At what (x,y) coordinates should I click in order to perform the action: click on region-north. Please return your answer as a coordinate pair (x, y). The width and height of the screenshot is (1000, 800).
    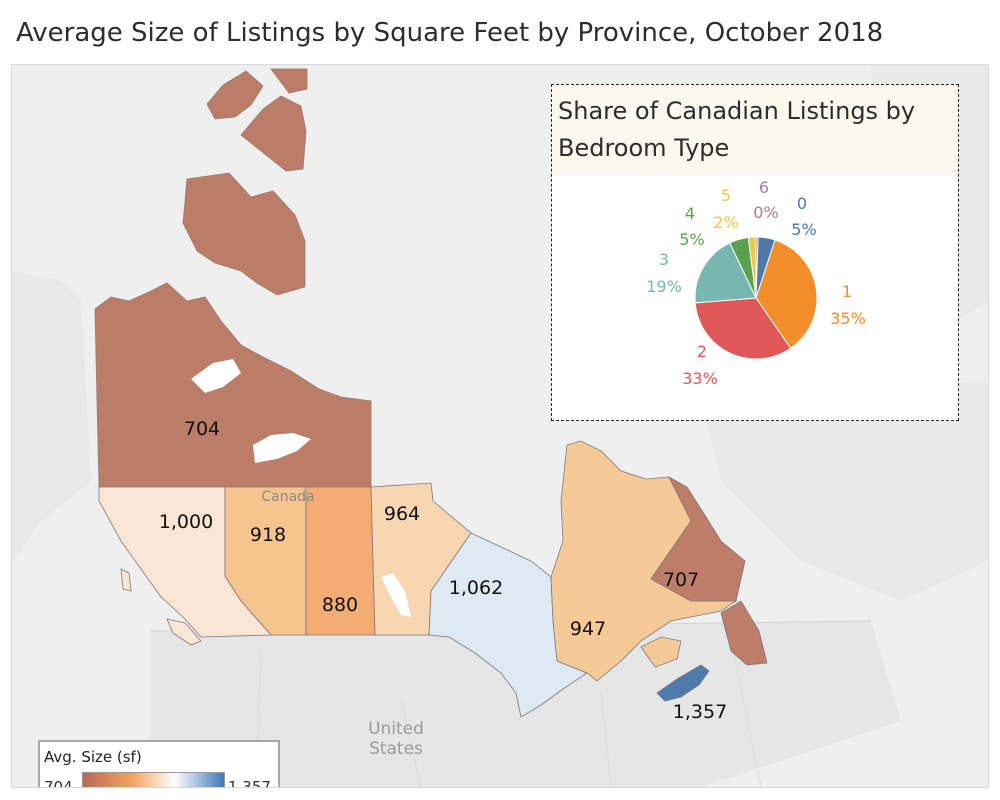
    Looking at the image, I should click on (233, 278).